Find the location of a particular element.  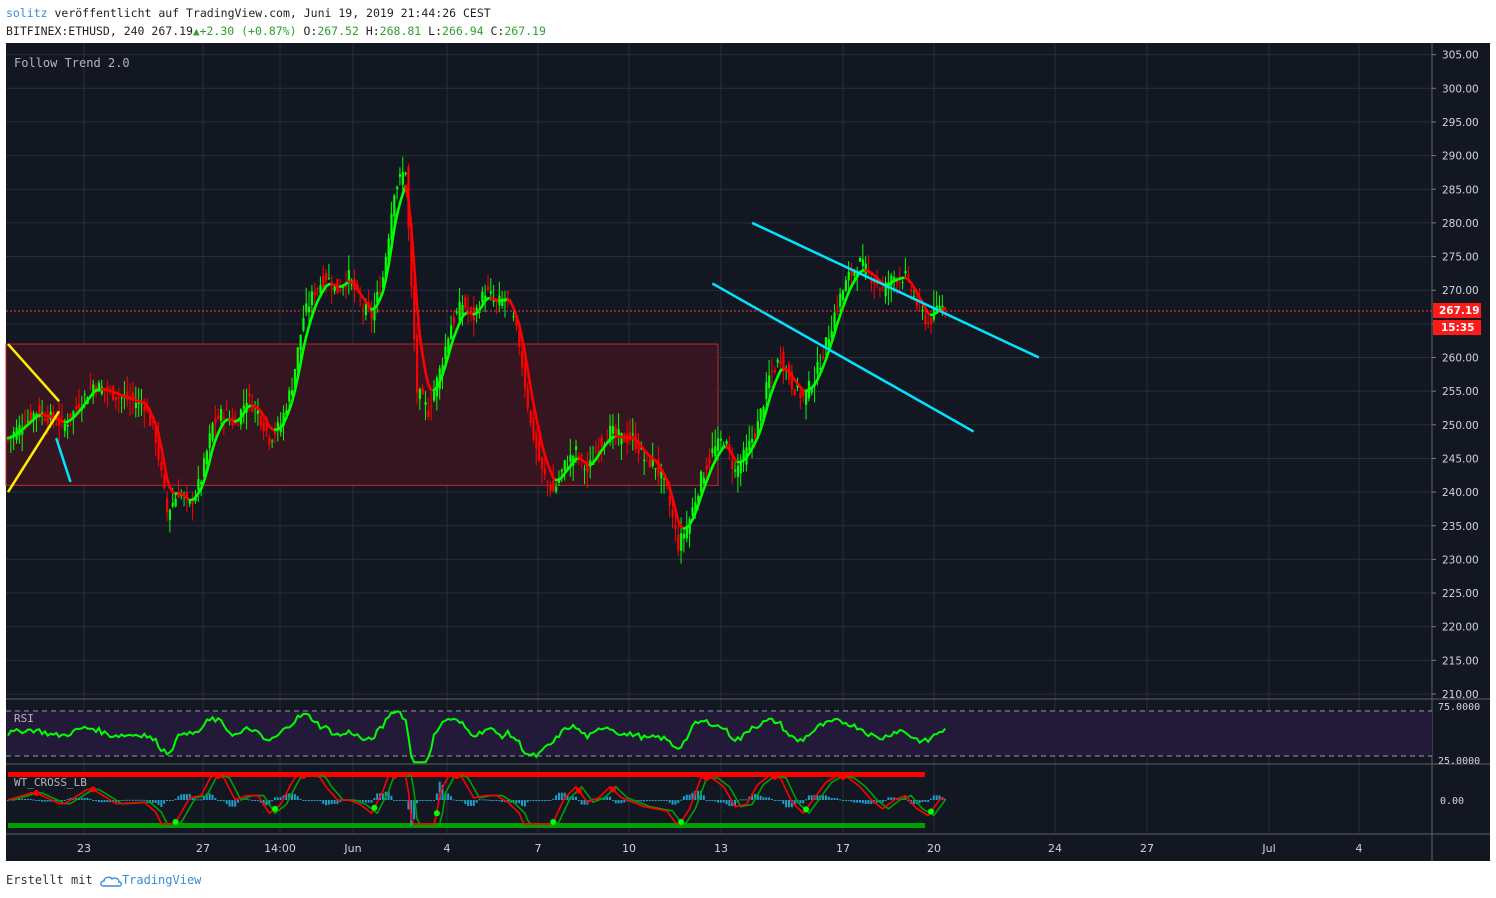

cyan-trendline is located at coordinates (63, 460).